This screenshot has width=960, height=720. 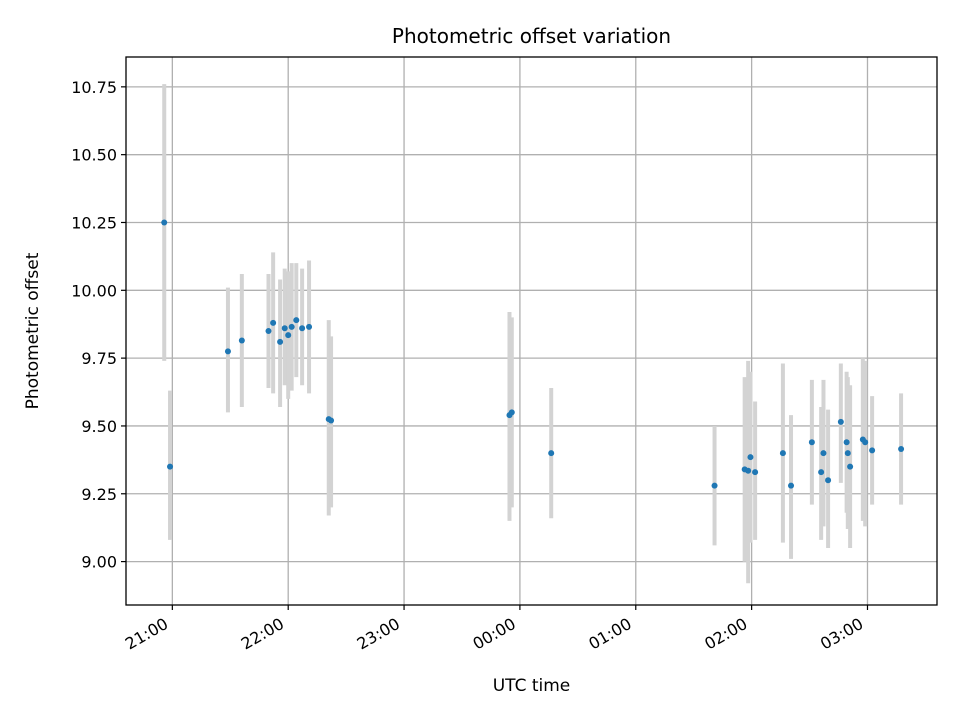 What do you see at coordinates (33, 330) in the screenshot?
I see `y-axis-label: Photometric offset` at bounding box center [33, 330].